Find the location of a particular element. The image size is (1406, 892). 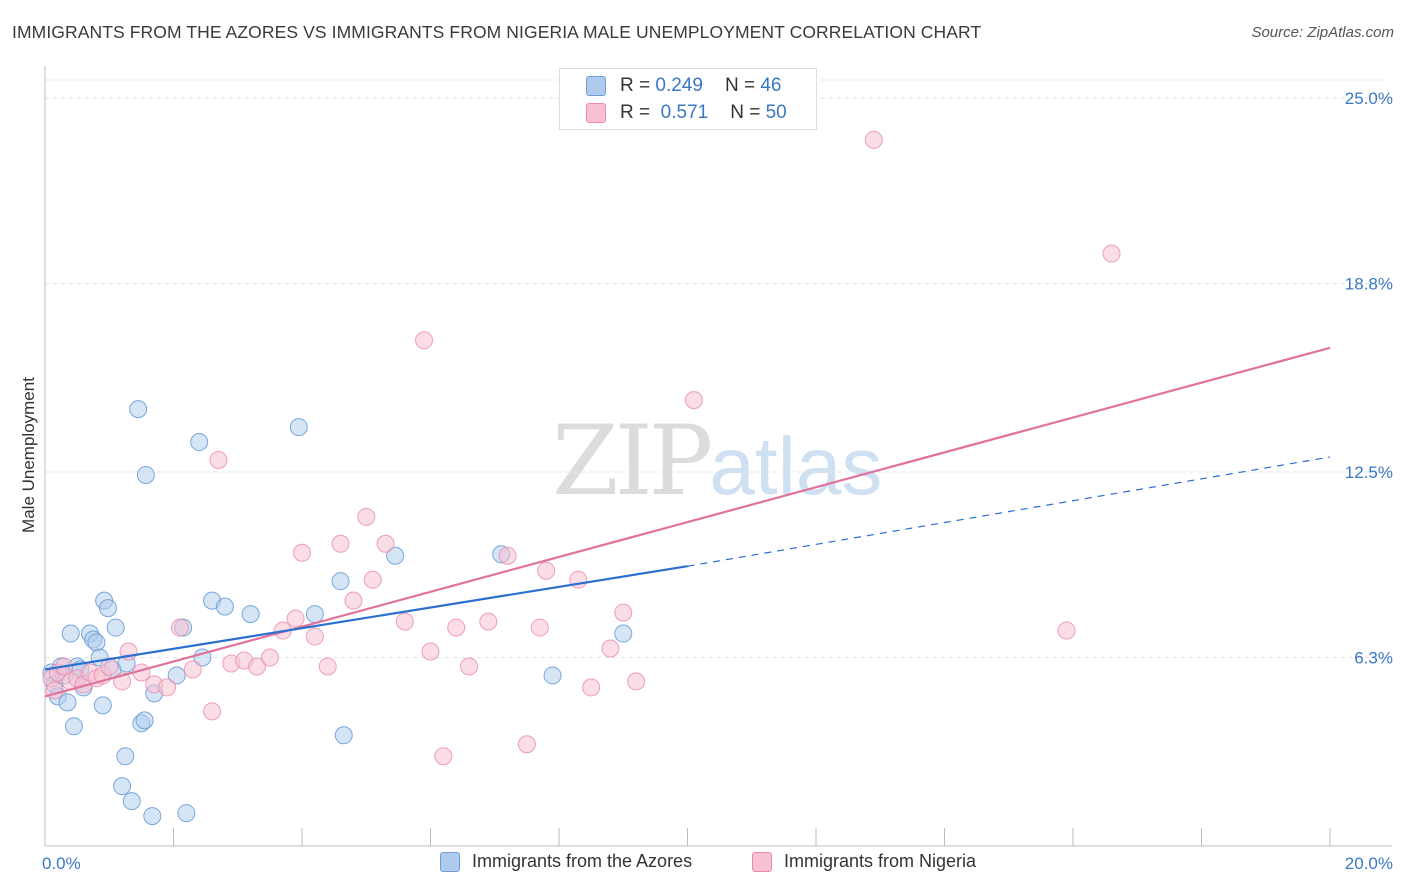

stats-legend-row-azores: R = 0.249 N = 46 is located at coordinates (683, 86).